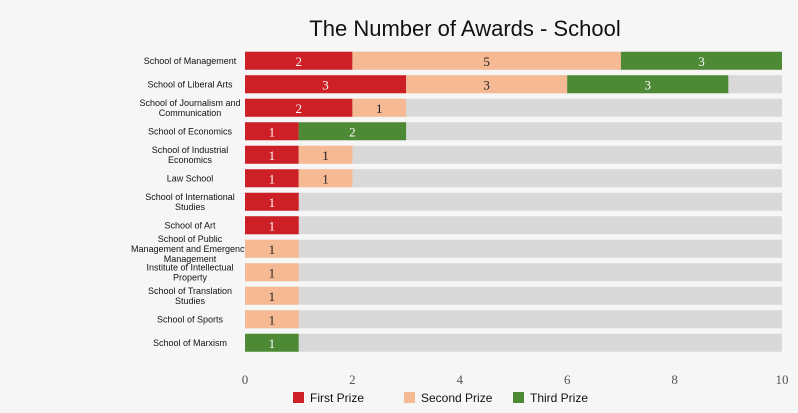  What do you see at coordinates (245, 379) in the screenshot?
I see `x-tick-label: 0` at bounding box center [245, 379].